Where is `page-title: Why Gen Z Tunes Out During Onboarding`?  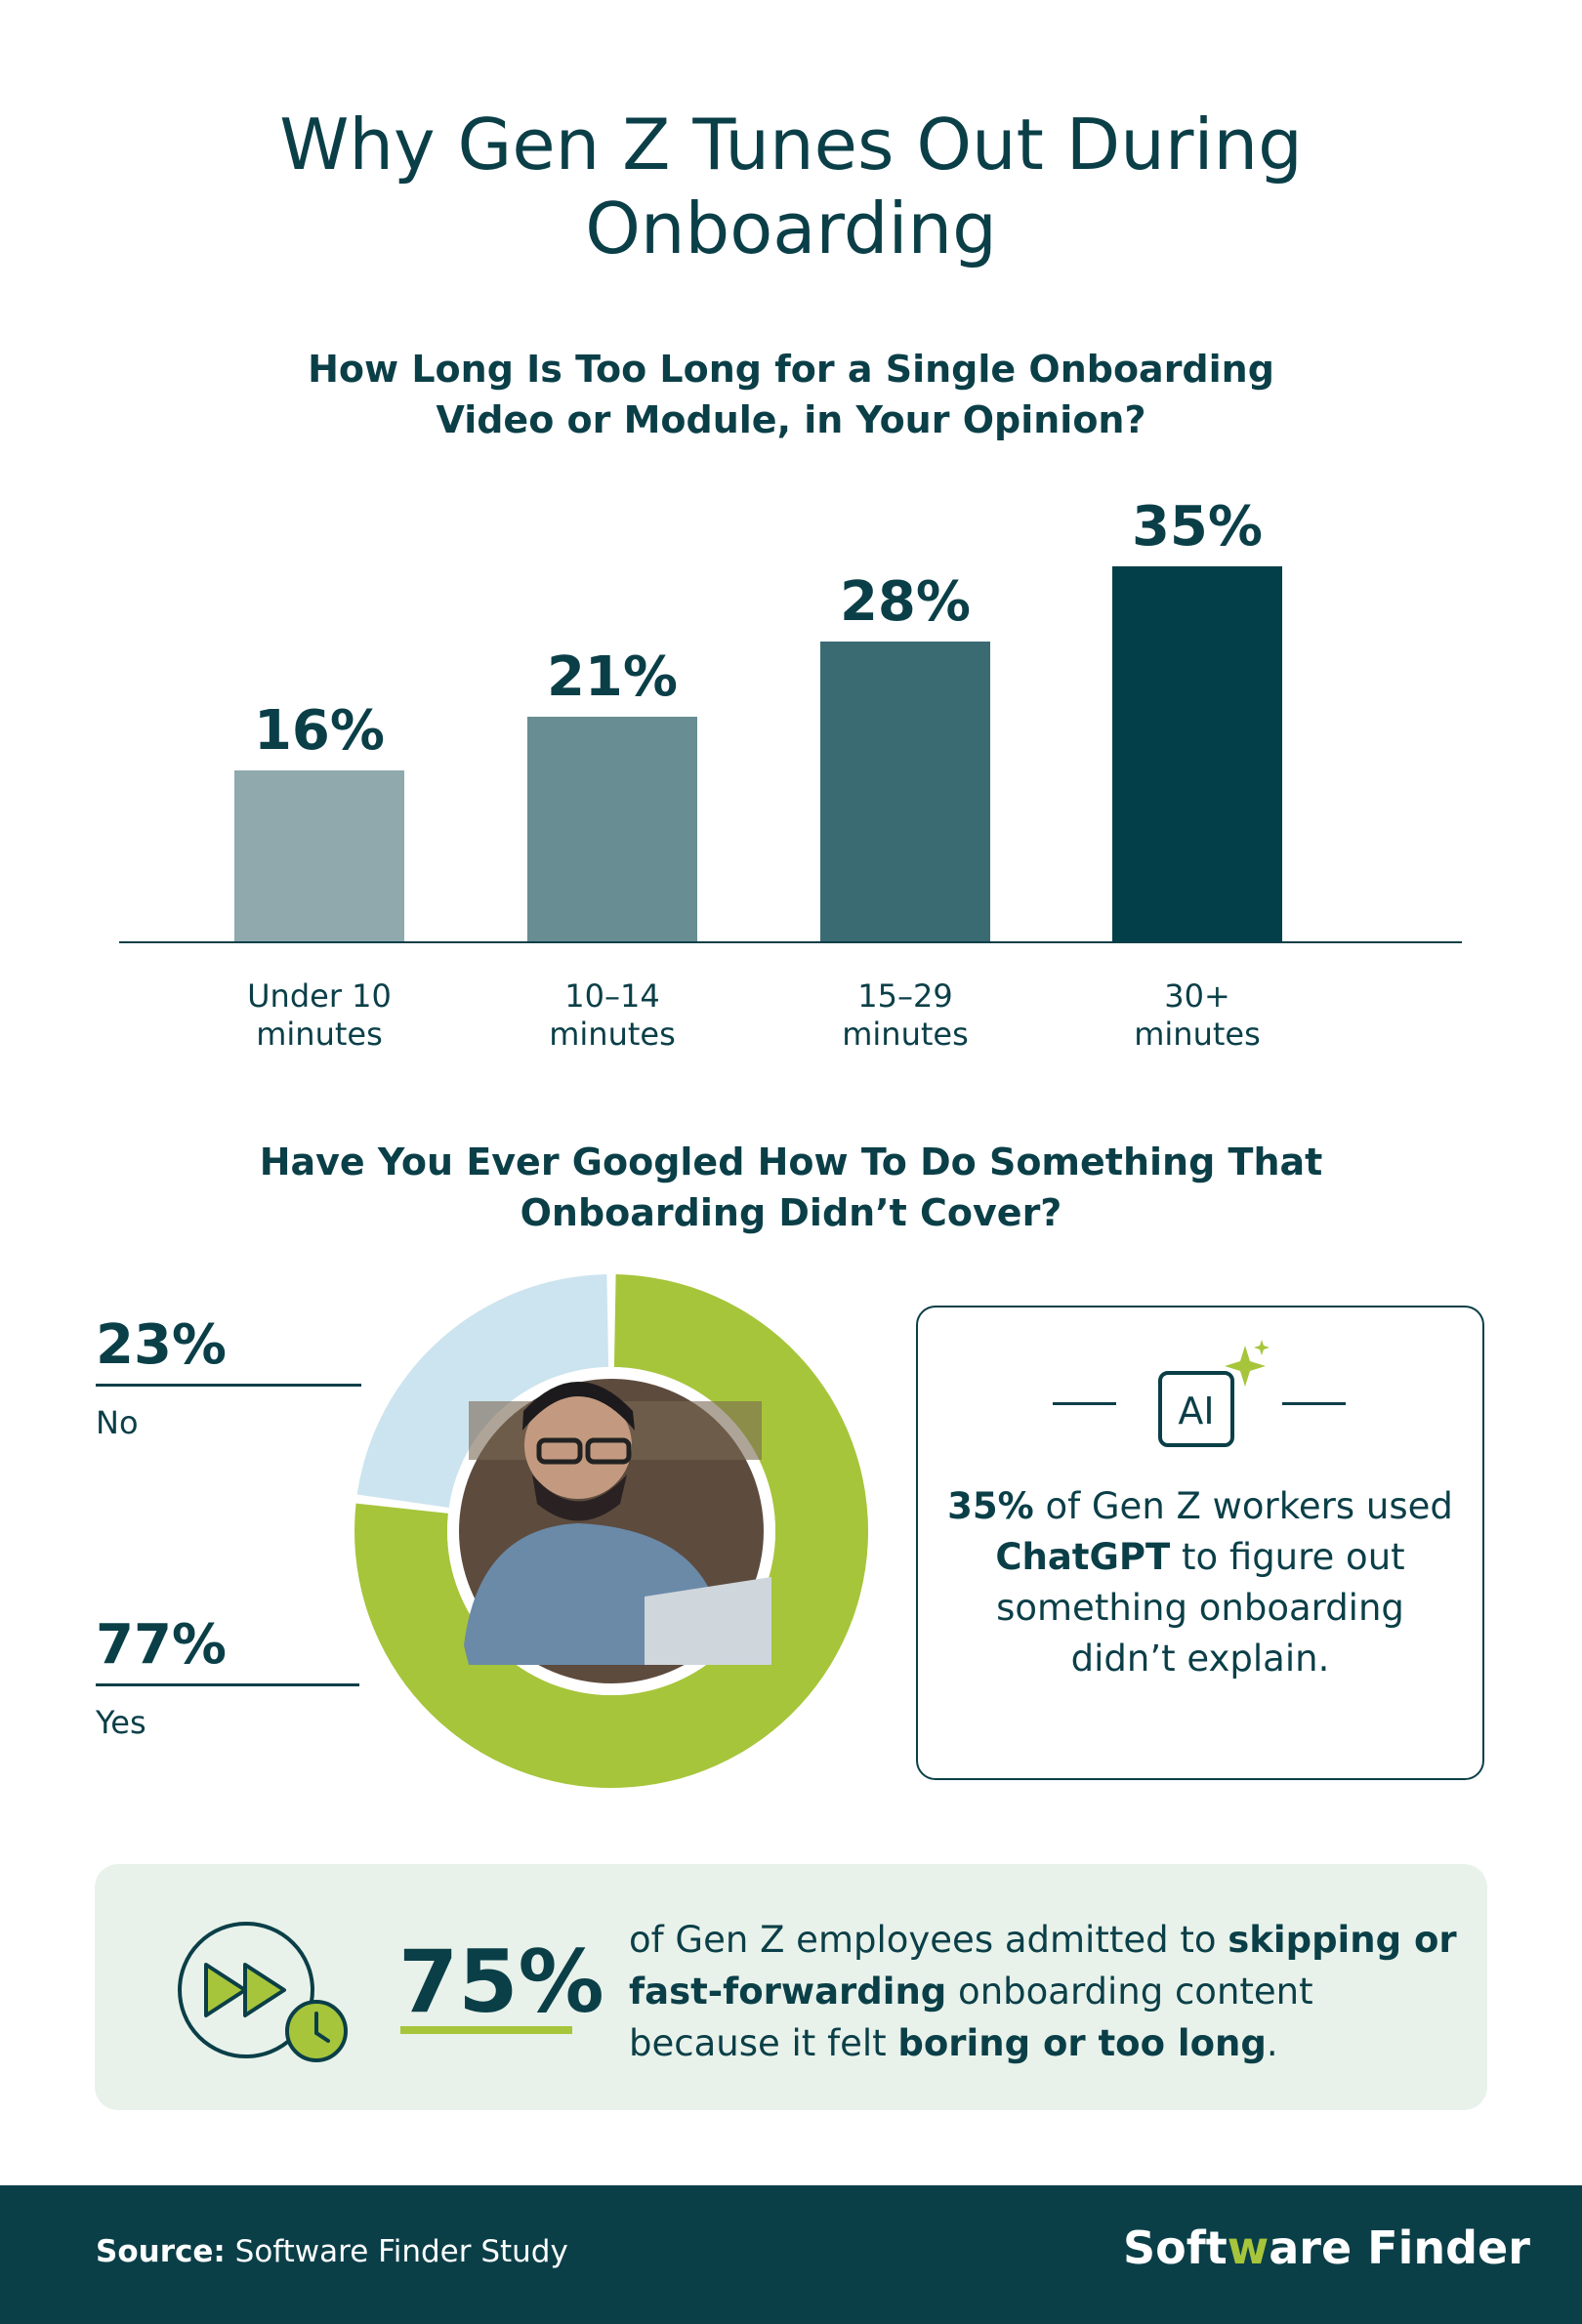 page-title: Why Gen Z Tunes Out During Onboarding is located at coordinates (791, 187).